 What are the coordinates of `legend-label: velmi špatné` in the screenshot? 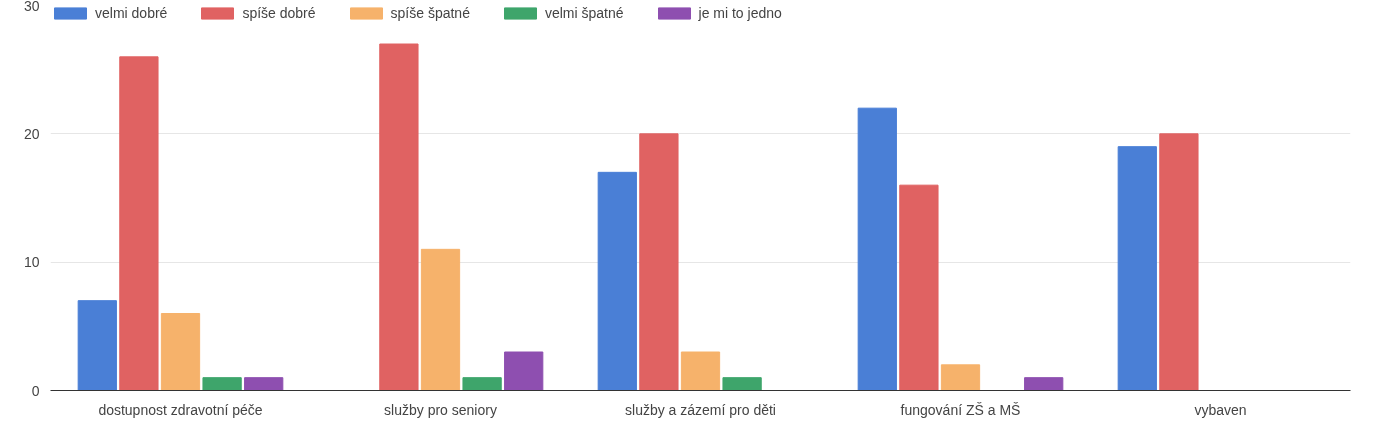 It's located at (584, 13).